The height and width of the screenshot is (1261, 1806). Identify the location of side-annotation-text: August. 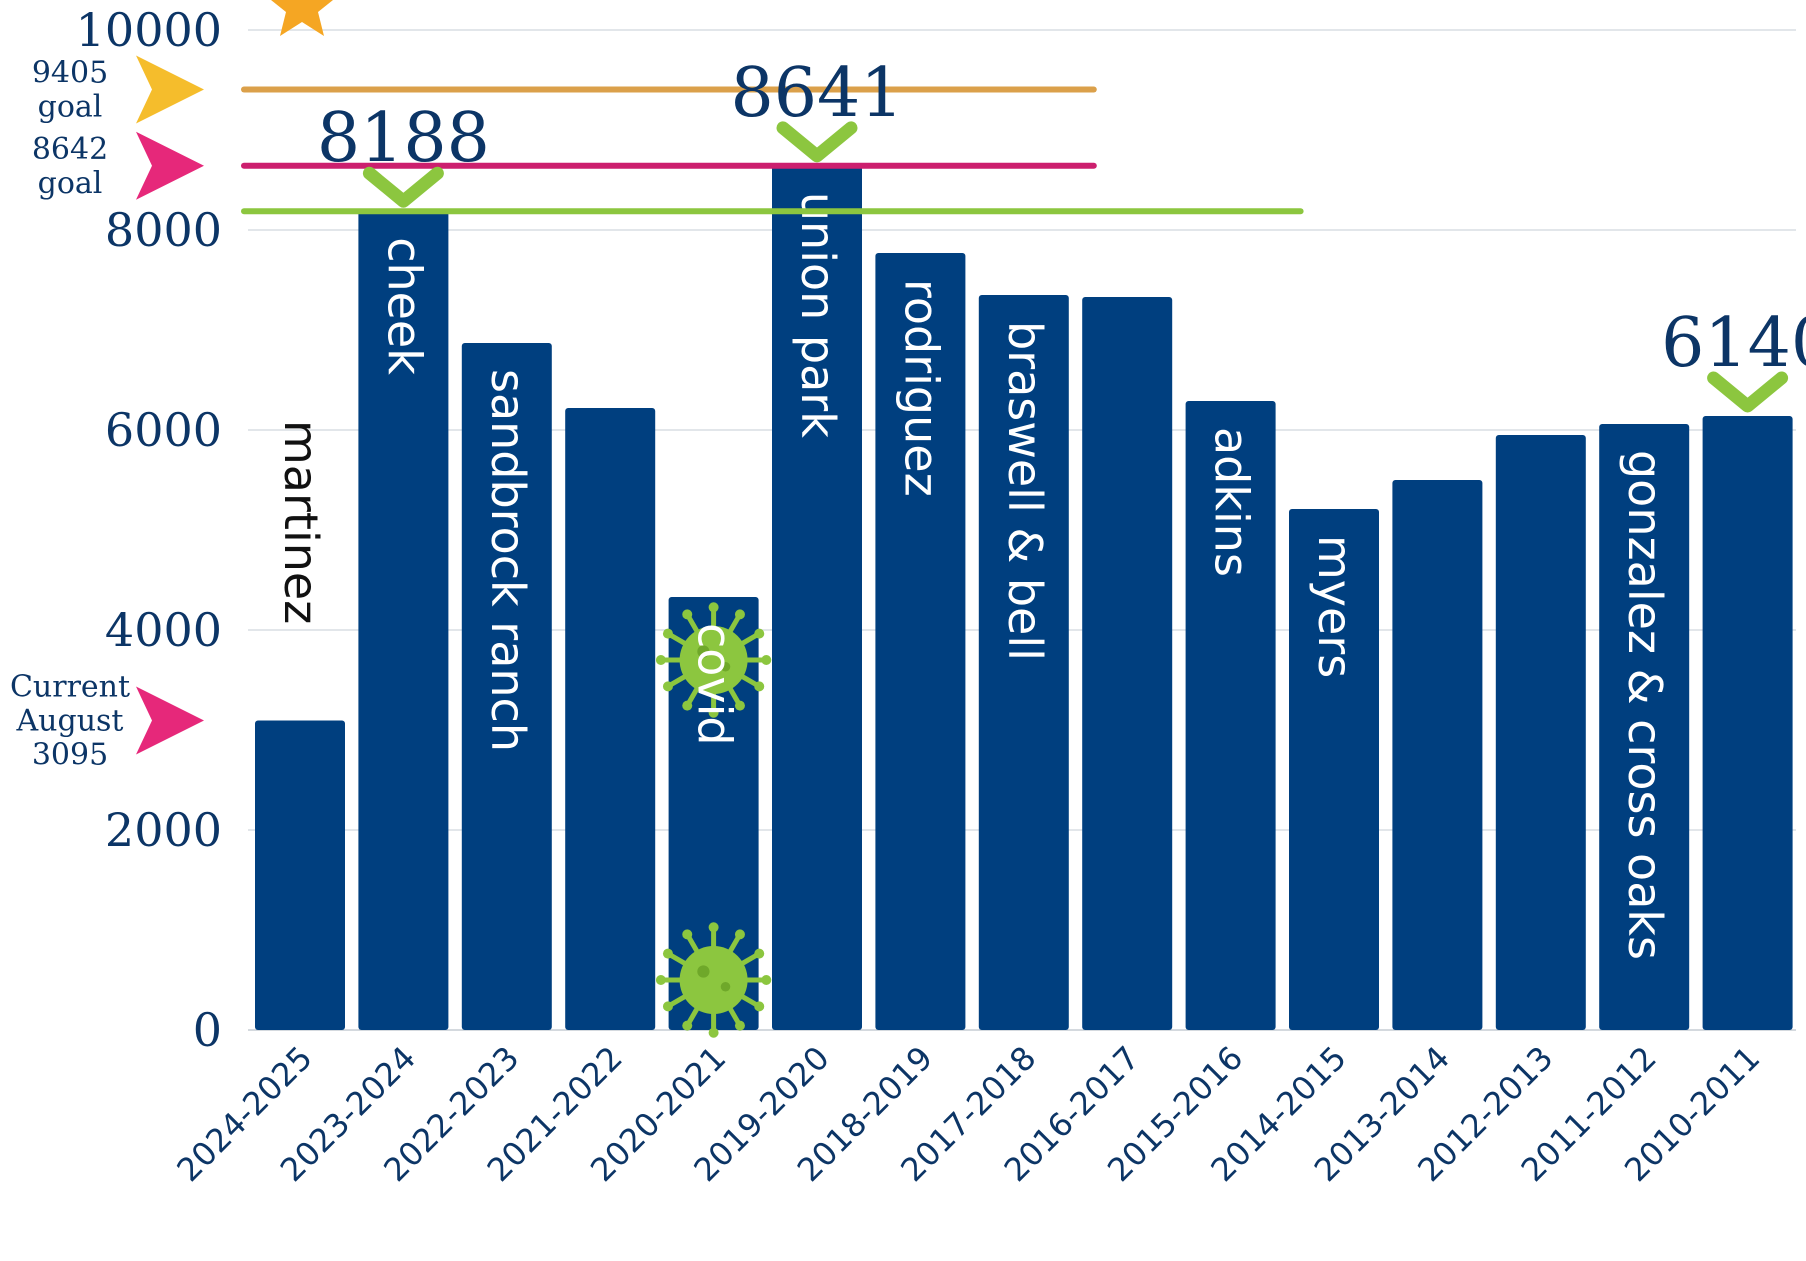
(70, 721).